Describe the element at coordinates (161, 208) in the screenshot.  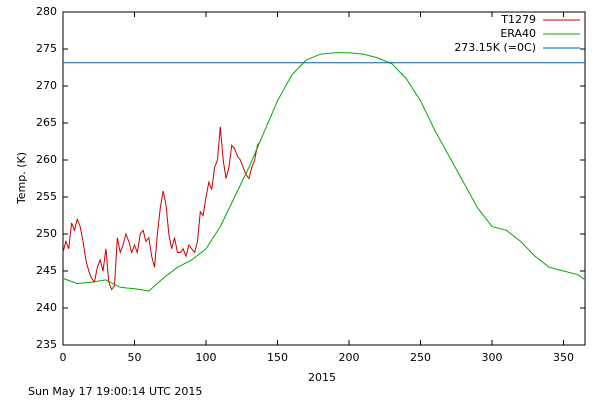
I see `series-line` at that location.